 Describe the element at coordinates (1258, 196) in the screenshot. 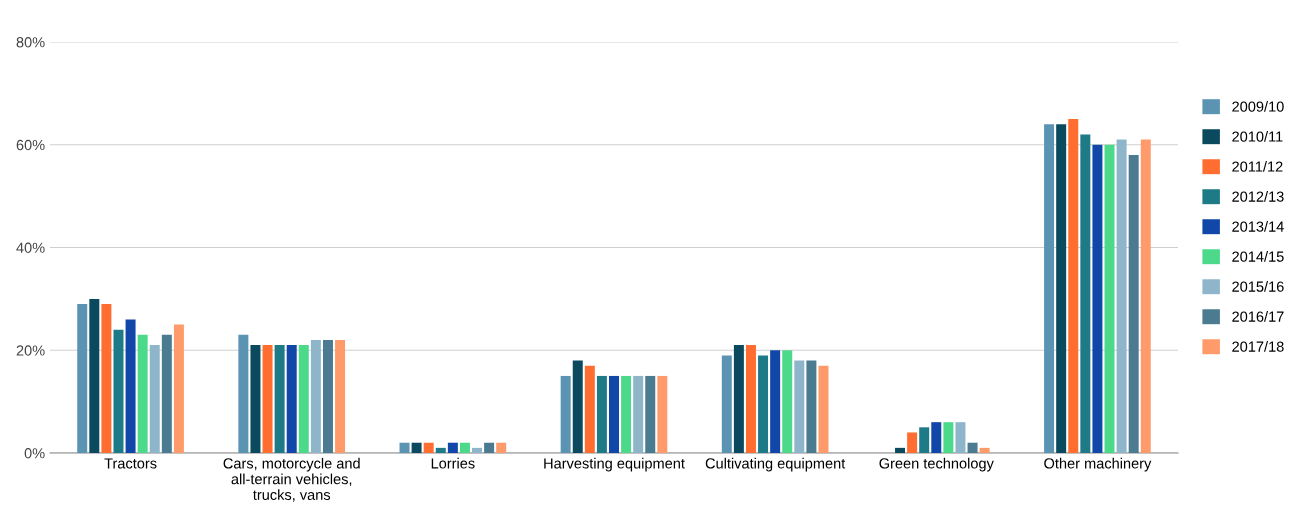

I see `legend-label: 2012/13` at that location.